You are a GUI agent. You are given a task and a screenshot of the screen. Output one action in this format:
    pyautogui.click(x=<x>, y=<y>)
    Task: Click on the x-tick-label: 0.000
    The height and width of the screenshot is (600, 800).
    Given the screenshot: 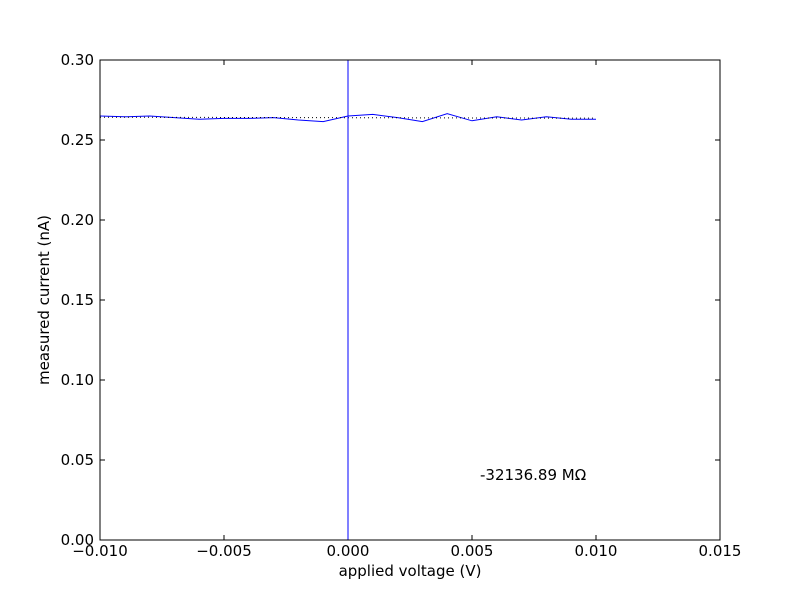 What is the action you would take?
    pyautogui.click(x=348, y=551)
    